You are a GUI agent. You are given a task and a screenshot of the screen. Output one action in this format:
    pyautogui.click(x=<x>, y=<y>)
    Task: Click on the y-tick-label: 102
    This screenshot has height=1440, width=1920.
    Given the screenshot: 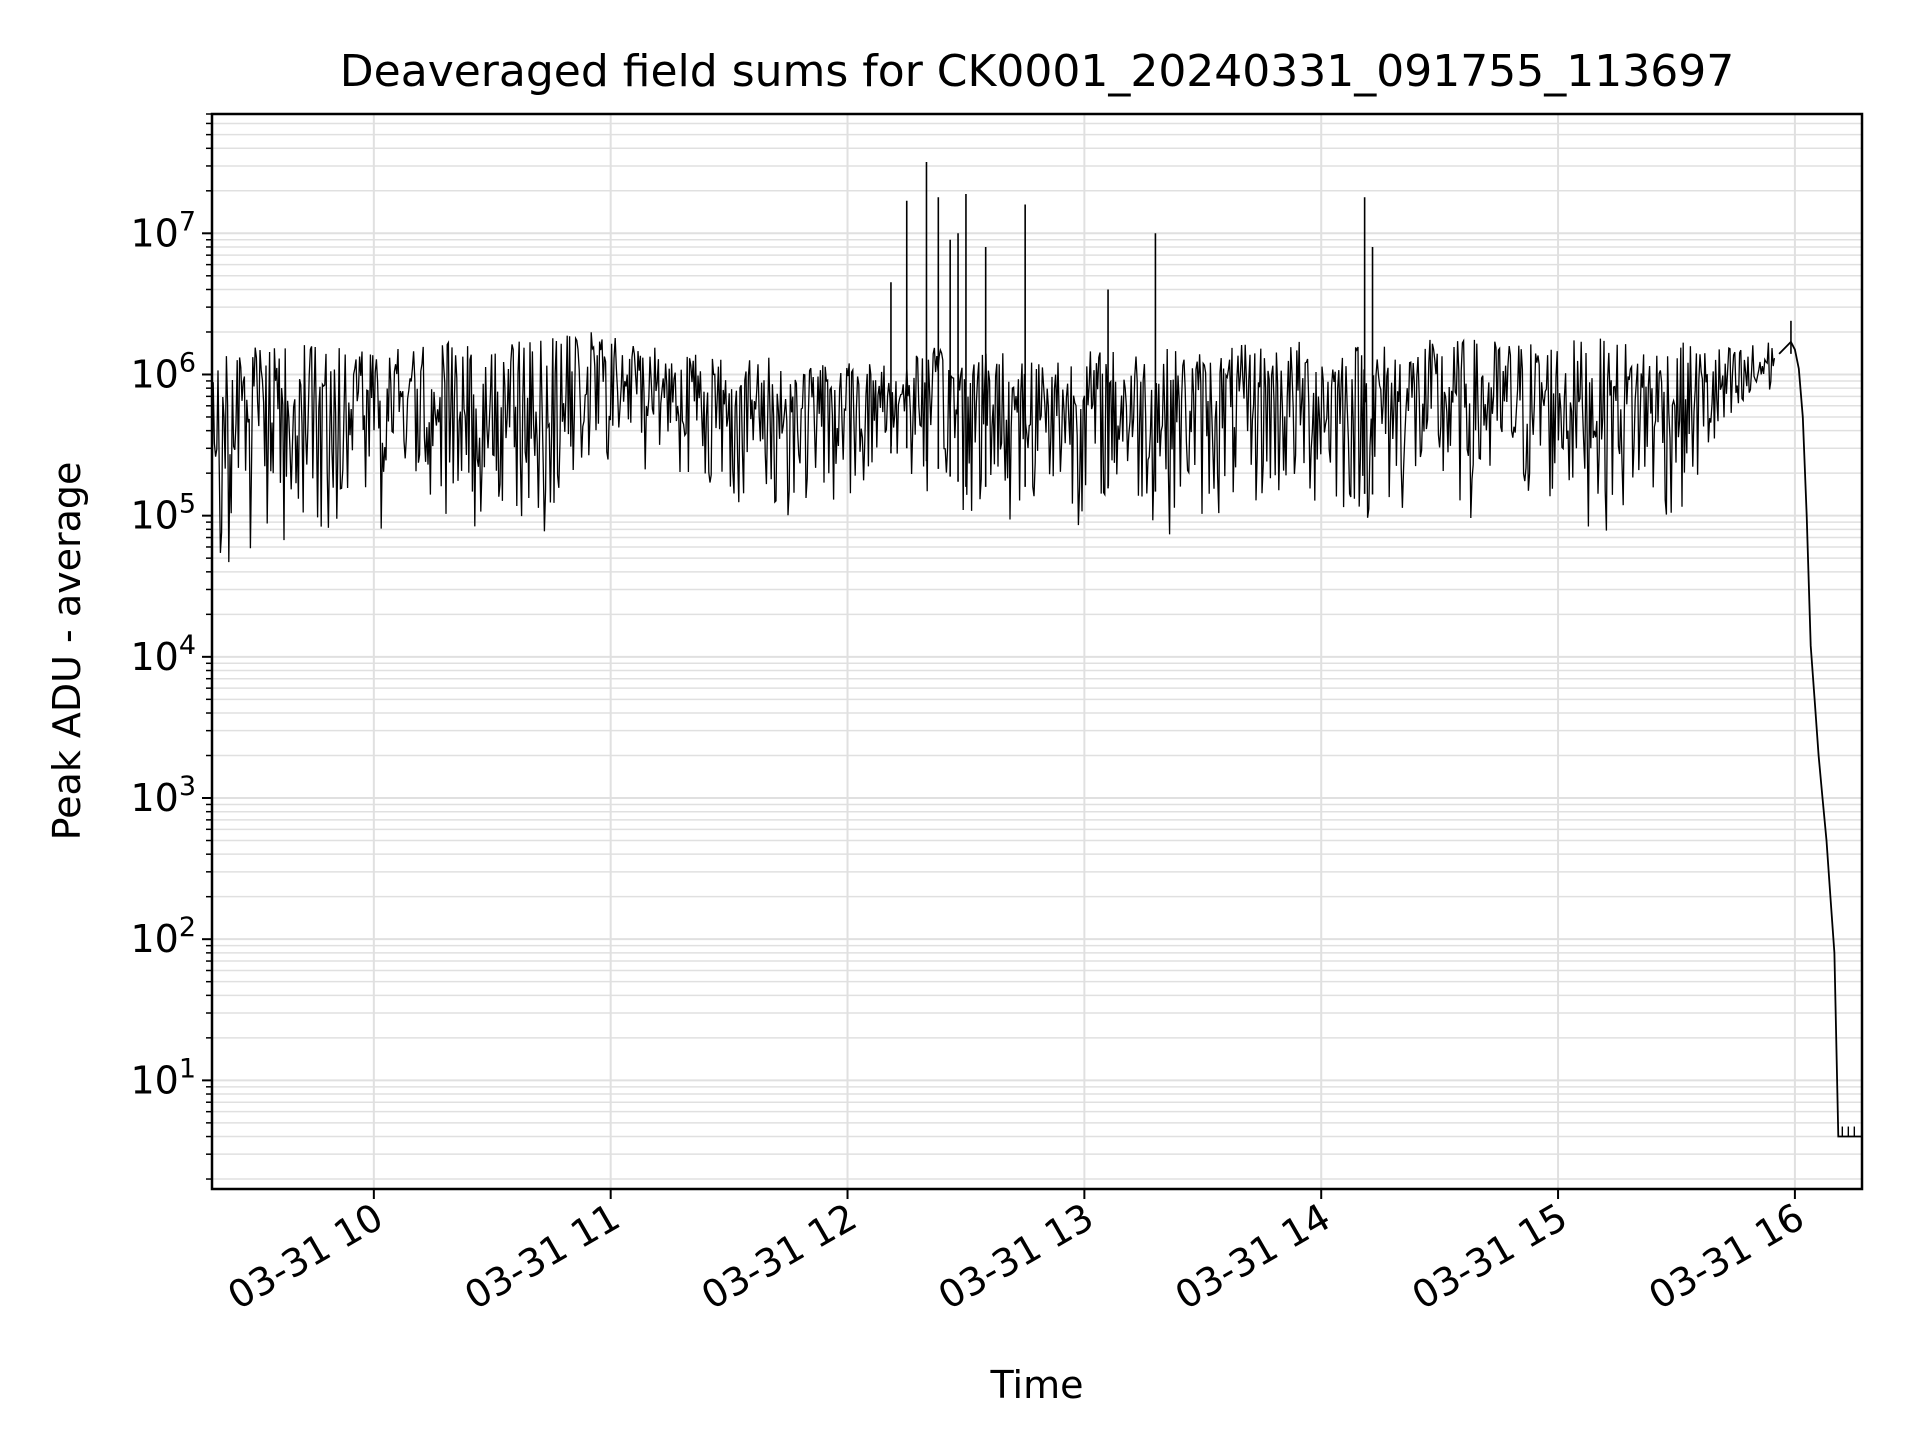 What is the action you would take?
    pyautogui.click(x=163, y=936)
    